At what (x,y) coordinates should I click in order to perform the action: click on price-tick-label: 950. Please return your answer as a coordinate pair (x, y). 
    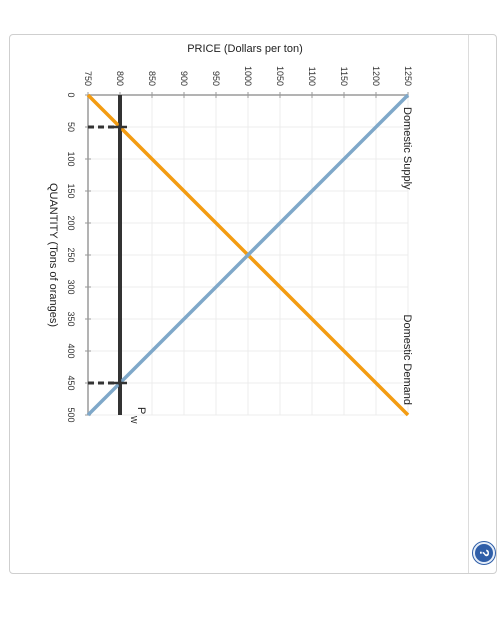
    Looking at the image, I should click on (216, 78).